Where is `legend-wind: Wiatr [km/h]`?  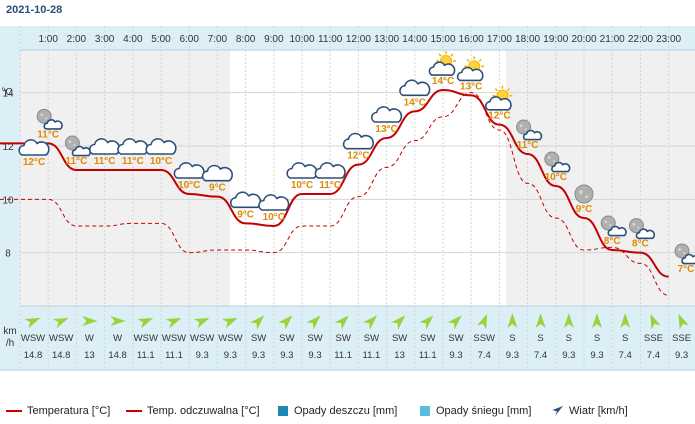 legend-wind: Wiatr [km/h] is located at coordinates (590, 411).